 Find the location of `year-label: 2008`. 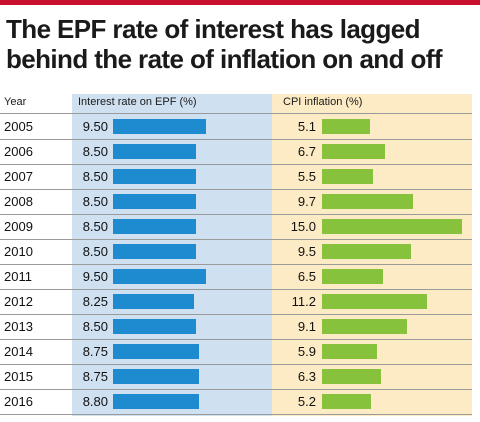

year-label: 2008 is located at coordinates (18, 201).